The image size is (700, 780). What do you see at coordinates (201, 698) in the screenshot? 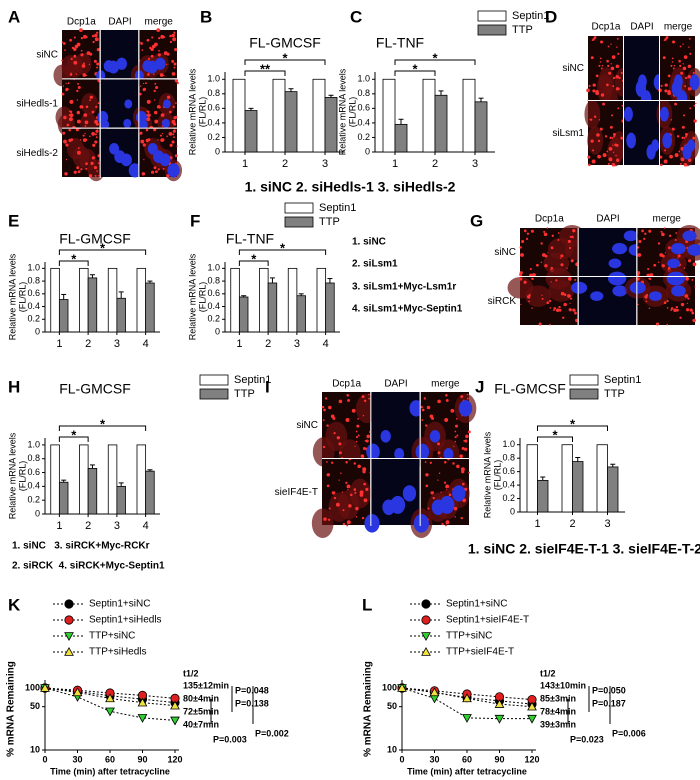
I see `half-life-label: 80±4min` at bounding box center [201, 698].